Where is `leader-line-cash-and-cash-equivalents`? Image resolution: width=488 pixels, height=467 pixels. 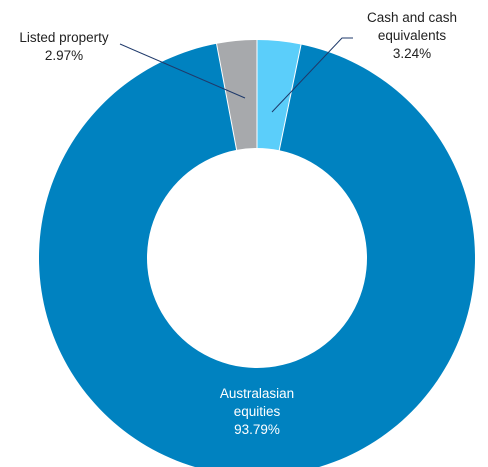 leader-line-cash-and-cash-equivalents is located at coordinates (312, 75).